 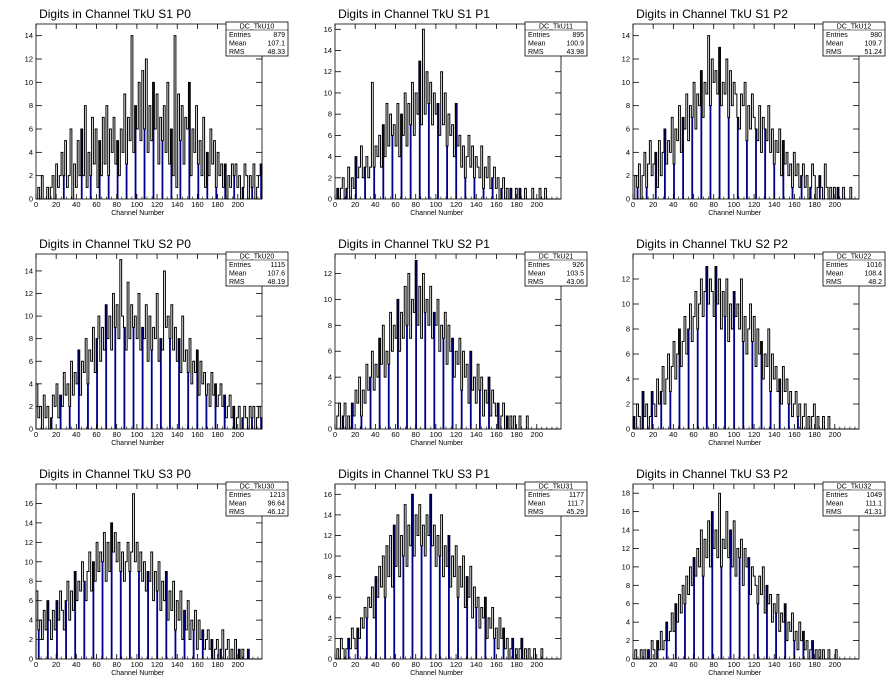 What do you see at coordinates (693, 434) in the screenshot?
I see `x-tick-label: 60` at bounding box center [693, 434].